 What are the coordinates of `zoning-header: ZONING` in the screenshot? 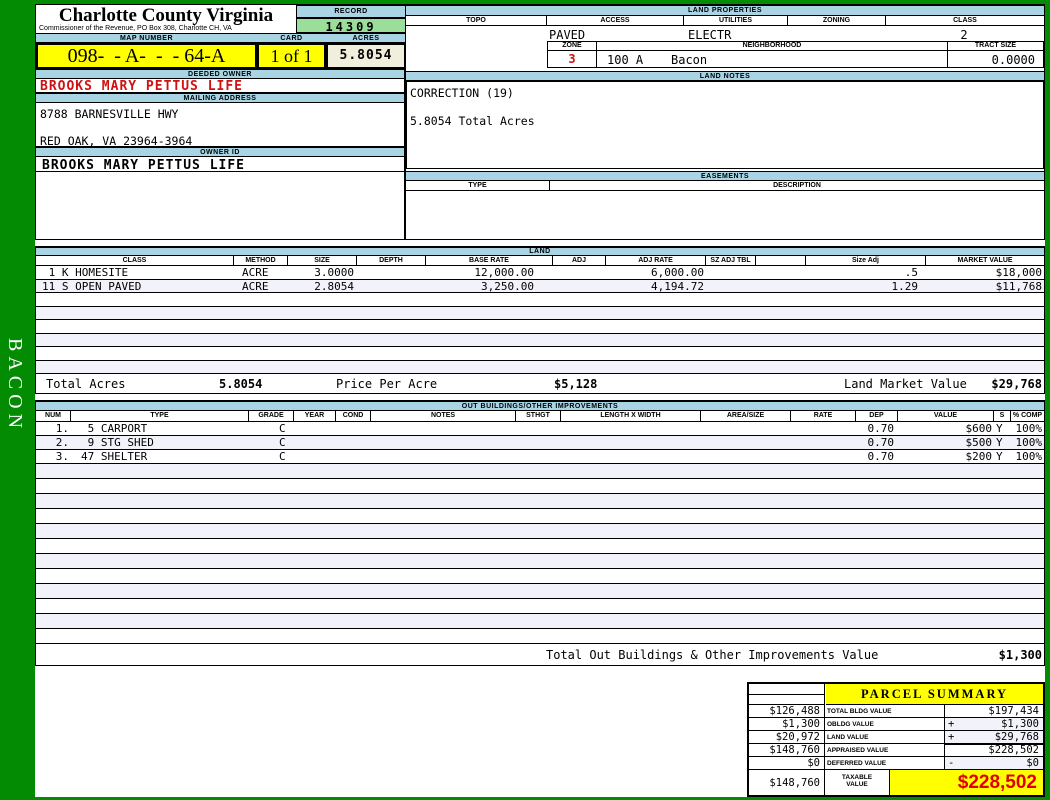 It's located at (837, 20).